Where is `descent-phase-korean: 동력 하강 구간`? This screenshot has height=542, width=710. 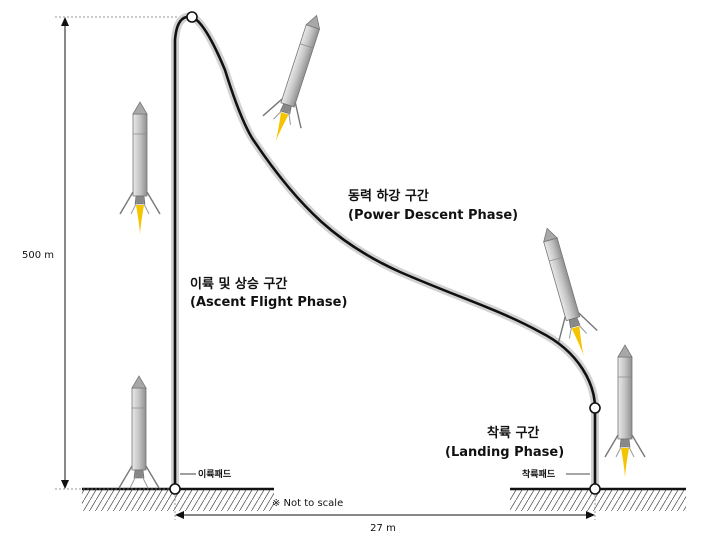
descent-phase-korean: 동력 하강 구간 is located at coordinates (388, 196).